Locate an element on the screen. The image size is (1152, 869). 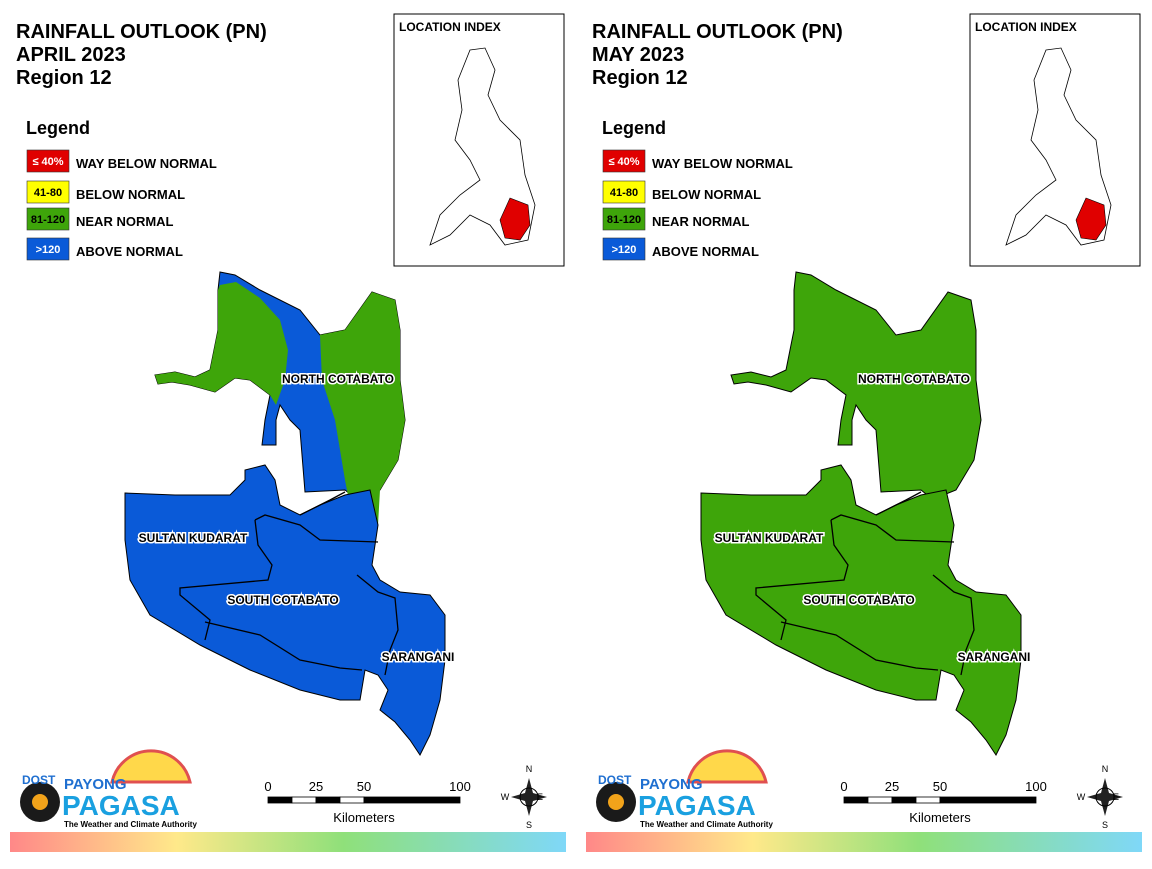
zone-near-normal is located at coordinates (221, 343).